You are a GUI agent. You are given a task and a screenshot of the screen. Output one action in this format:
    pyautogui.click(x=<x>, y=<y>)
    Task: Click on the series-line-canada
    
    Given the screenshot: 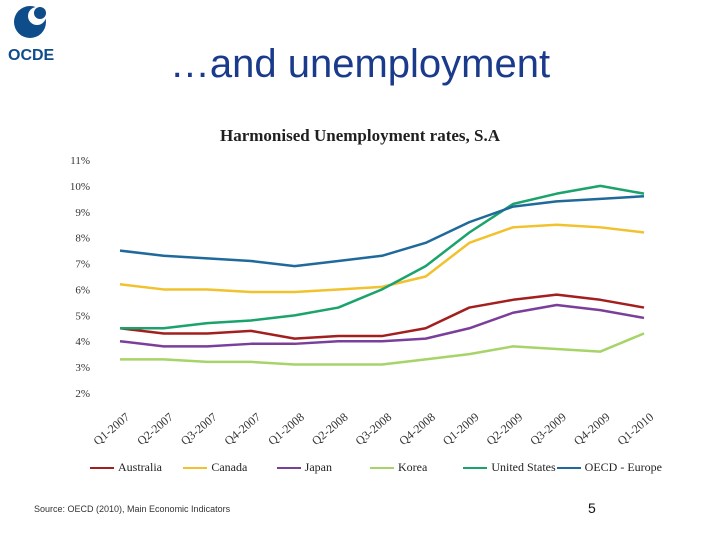 What is the action you would take?
    pyautogui.click(x=382, y=258)
    